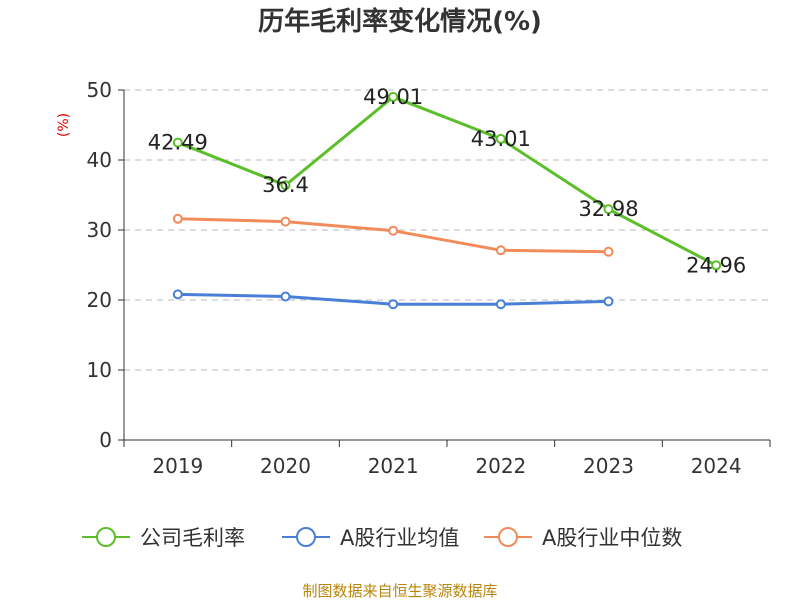 The width and height of the screenshot is (800, 600). What do you see at coordinates (608, 251) in the screenshot?
I see `data-point-s2-2023` at bounding box center [608, 251].